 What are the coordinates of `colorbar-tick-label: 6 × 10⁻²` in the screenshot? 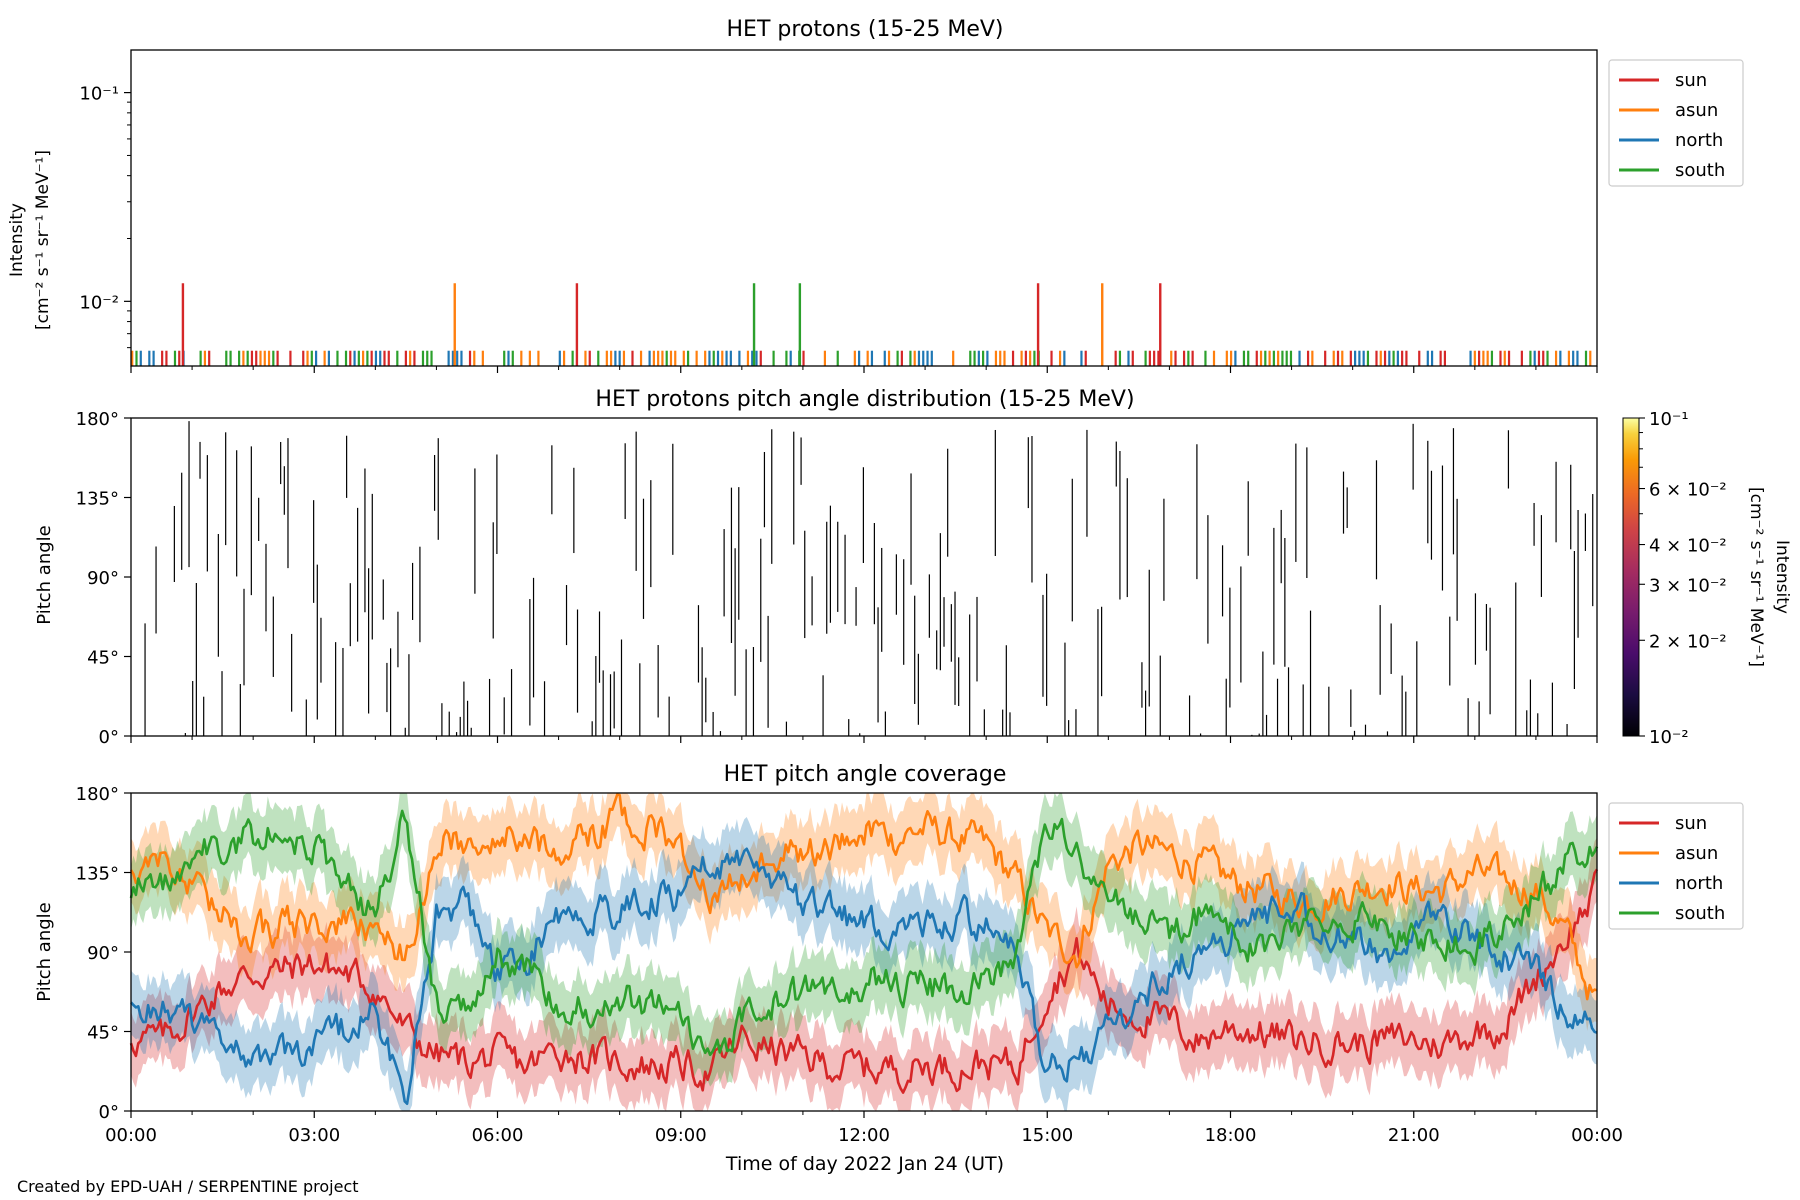 It's located at (1688, 490).